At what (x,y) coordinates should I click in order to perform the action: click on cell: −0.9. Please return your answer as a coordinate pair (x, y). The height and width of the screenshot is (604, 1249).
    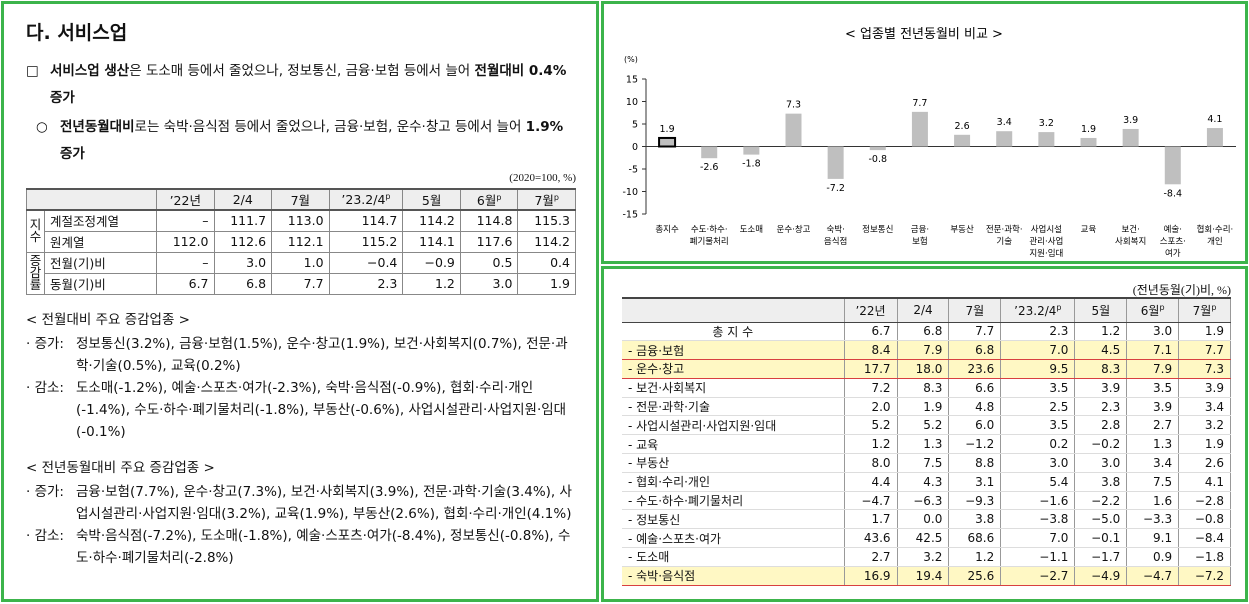
    Looking at the image, I should click on (431, 262).